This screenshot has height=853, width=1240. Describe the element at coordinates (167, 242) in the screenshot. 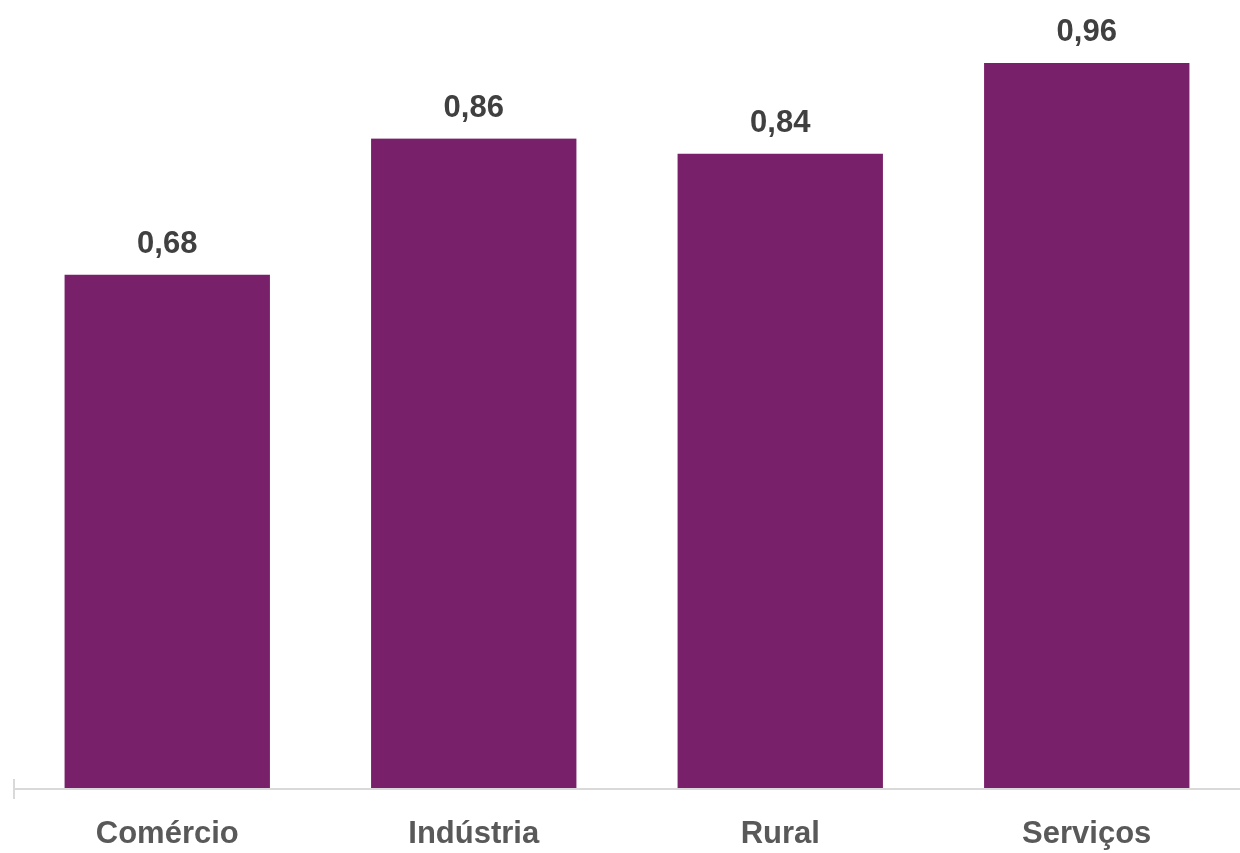

I see `data-label: 0,68` at that location.